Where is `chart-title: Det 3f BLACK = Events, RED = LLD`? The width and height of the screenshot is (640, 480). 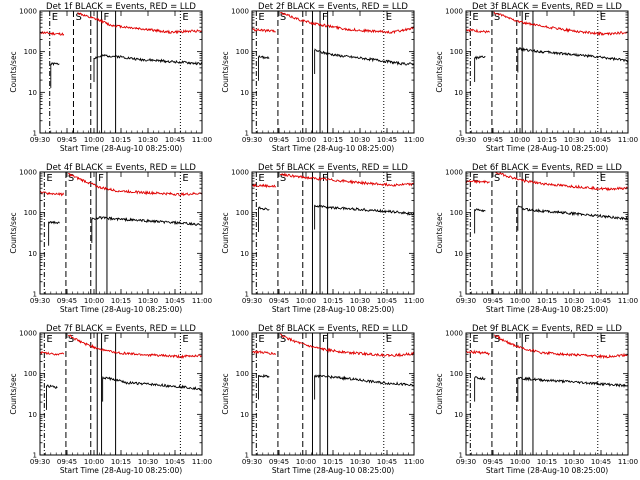
chart-title: Det 3f BLACK = Events, RED = LLD is located at coordinates (547, 7).